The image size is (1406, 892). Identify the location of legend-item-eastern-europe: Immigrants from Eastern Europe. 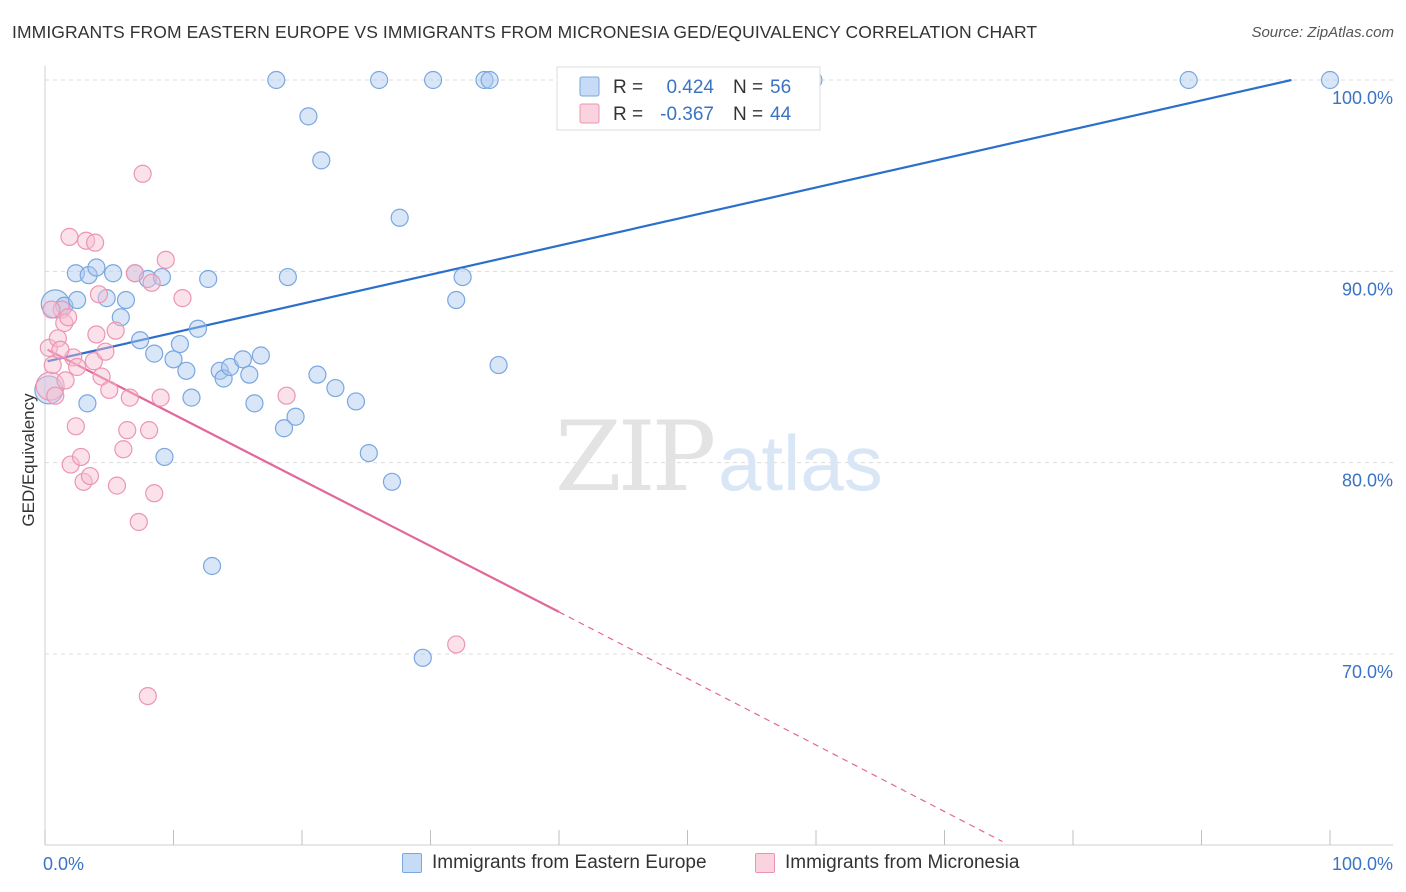
(554, 863).